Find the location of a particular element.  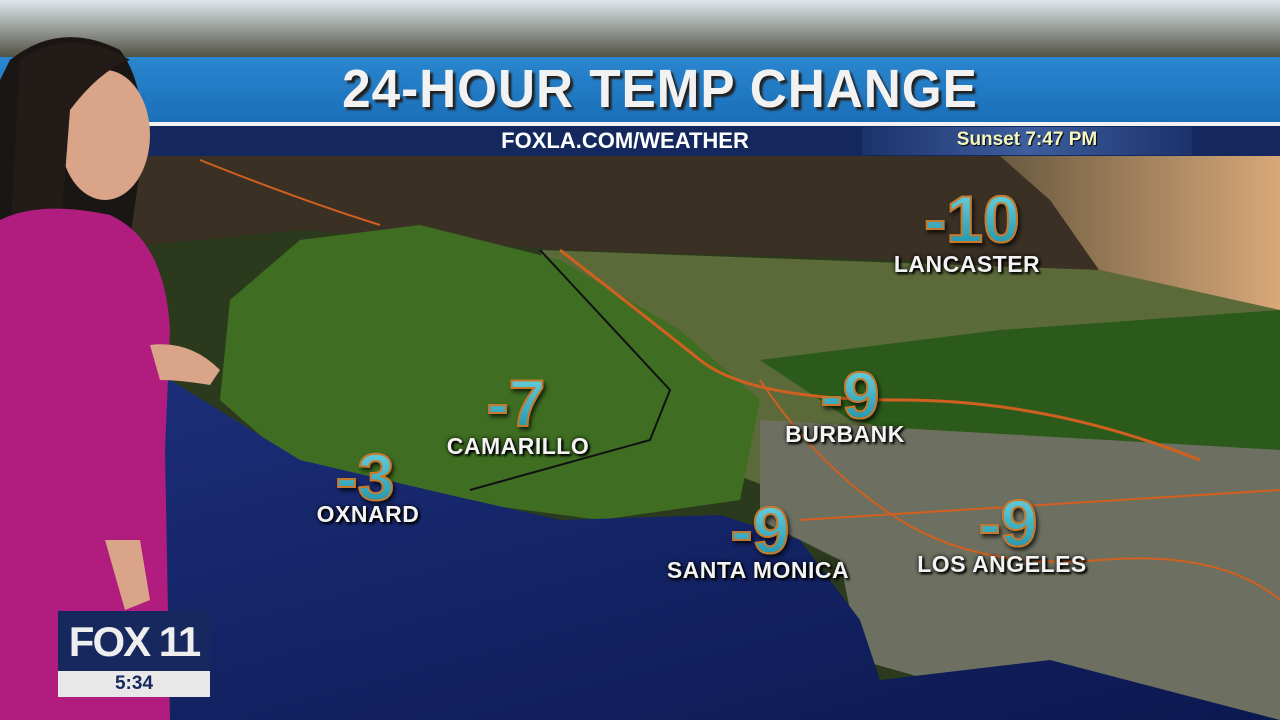

station-brand: FOX 11 is located at coordinates (134, 641).